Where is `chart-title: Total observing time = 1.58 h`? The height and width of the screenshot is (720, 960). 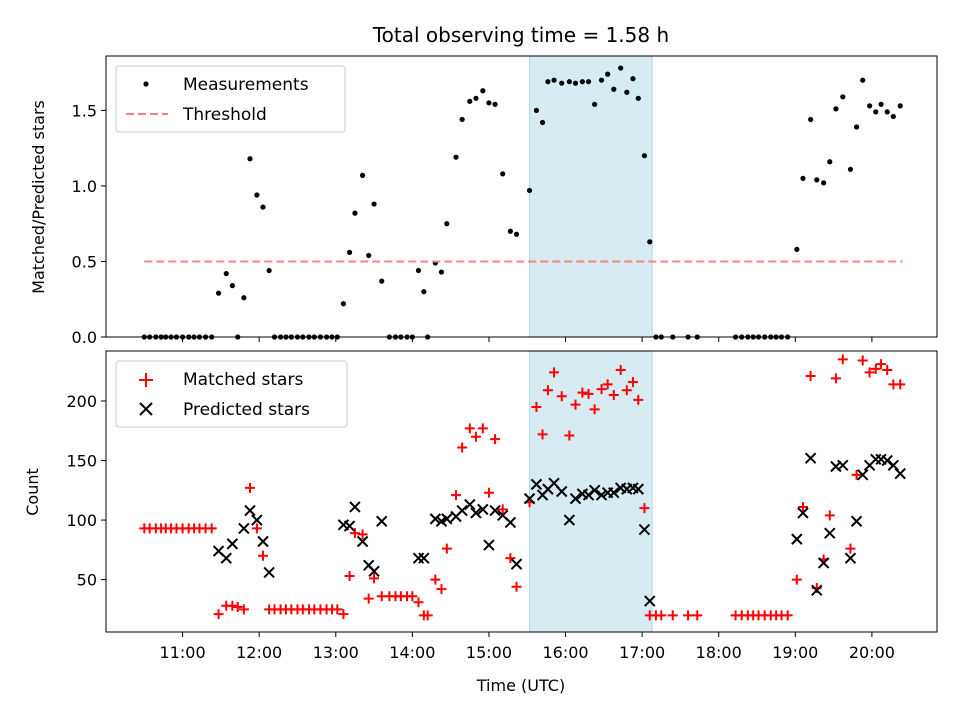
chart-title: Total observing time = 1.58 h is located at coordinates (520, 35).